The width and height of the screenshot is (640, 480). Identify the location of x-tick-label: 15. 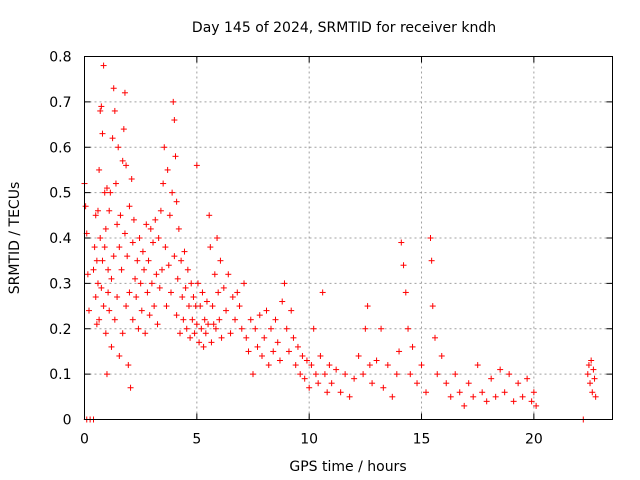
(422, 440).